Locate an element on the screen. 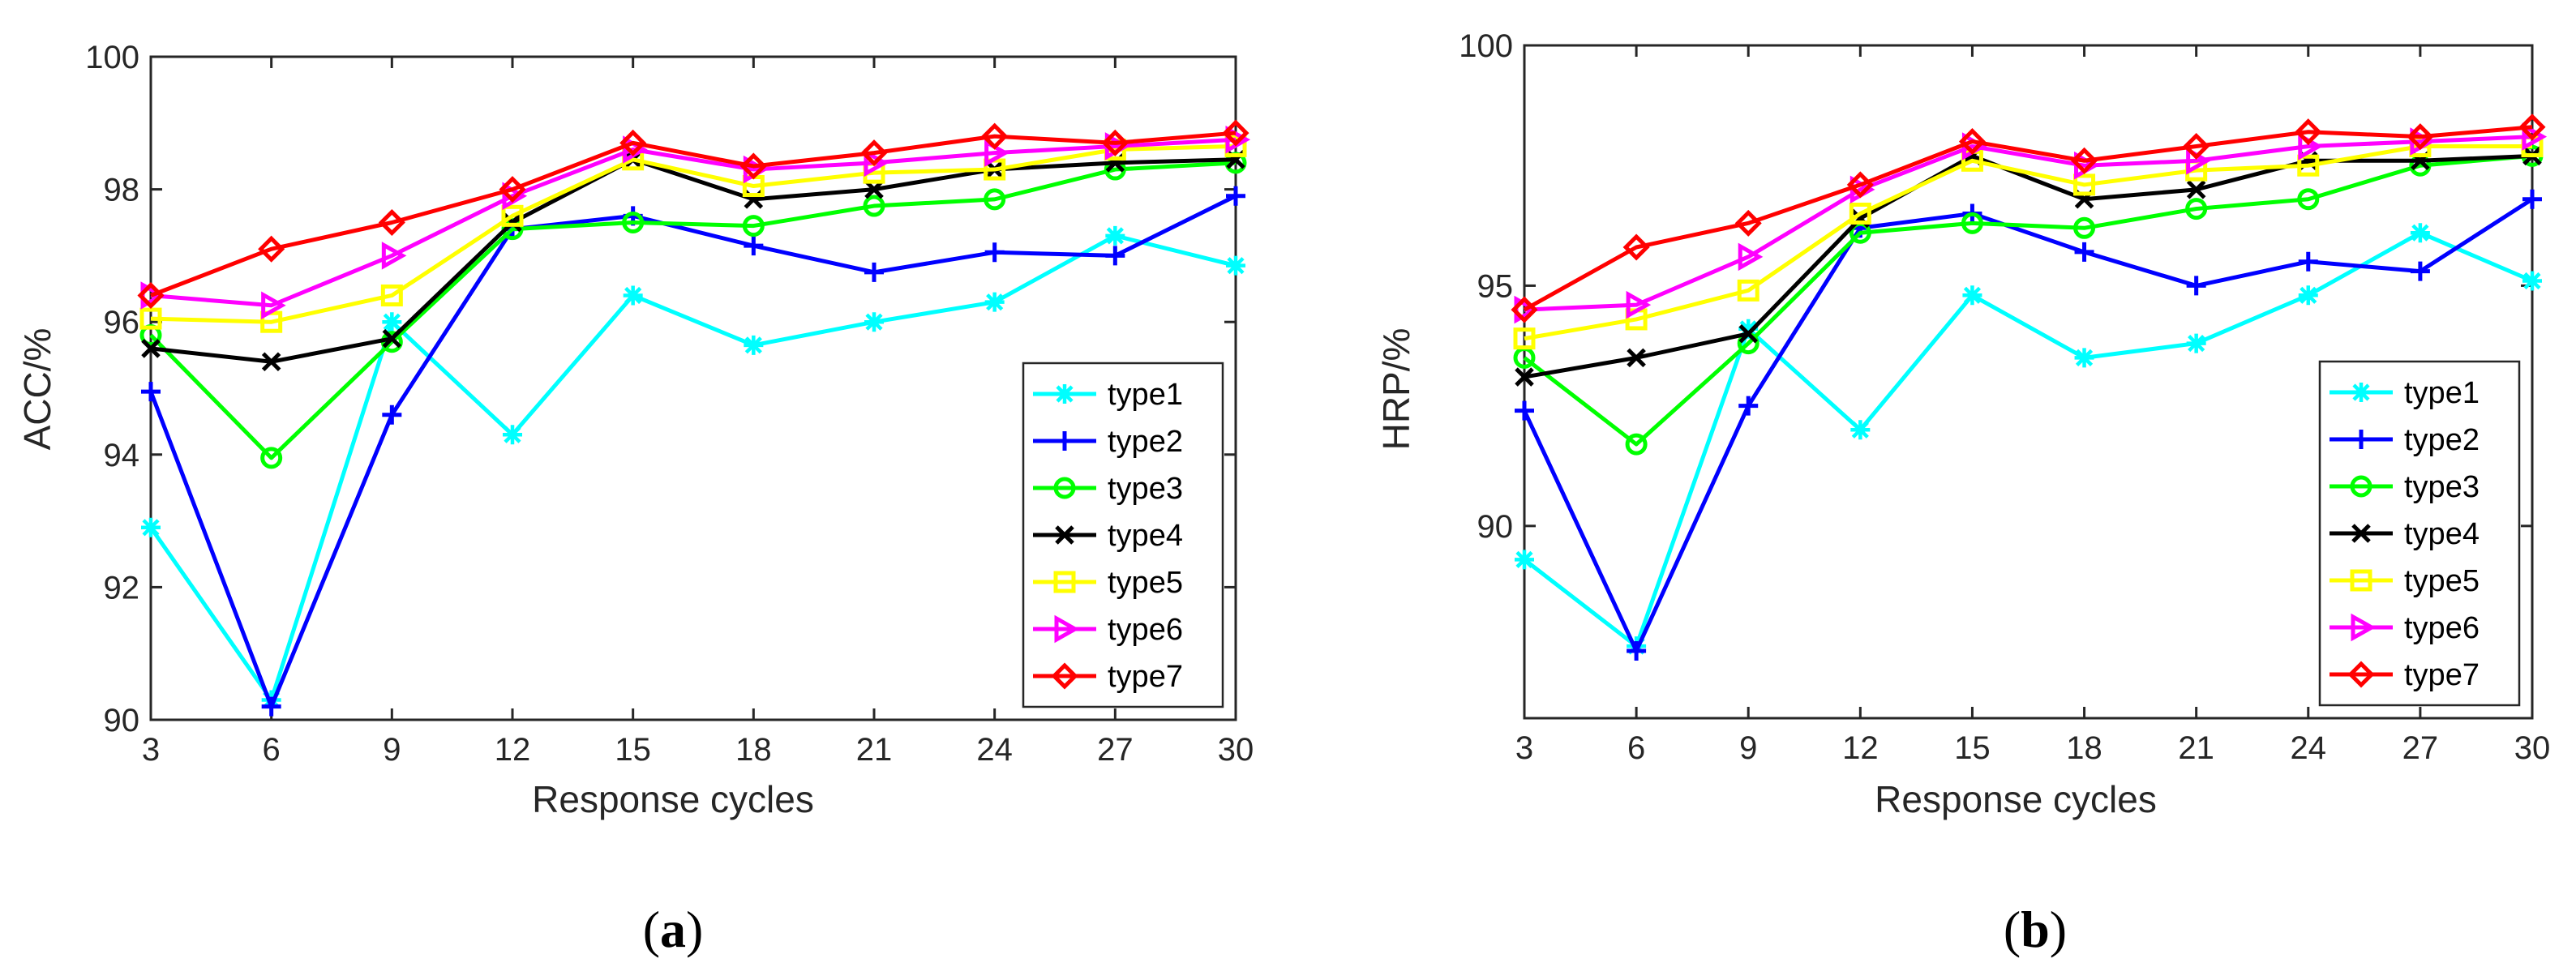  panel-a-legend-label-type3: type3 is located at coordinates (1145, 489).